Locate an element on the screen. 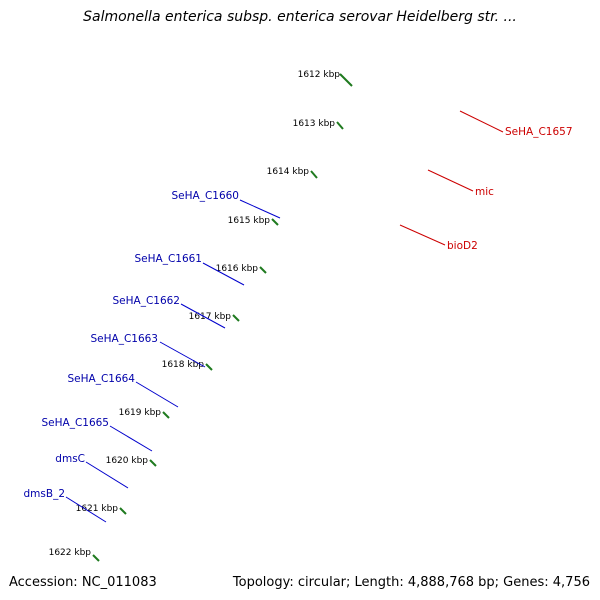 Image resolution: width=600 pixels, height=600 pixels. kbp-tick-label: 1619 kbp is located at coordinates (140, 413).